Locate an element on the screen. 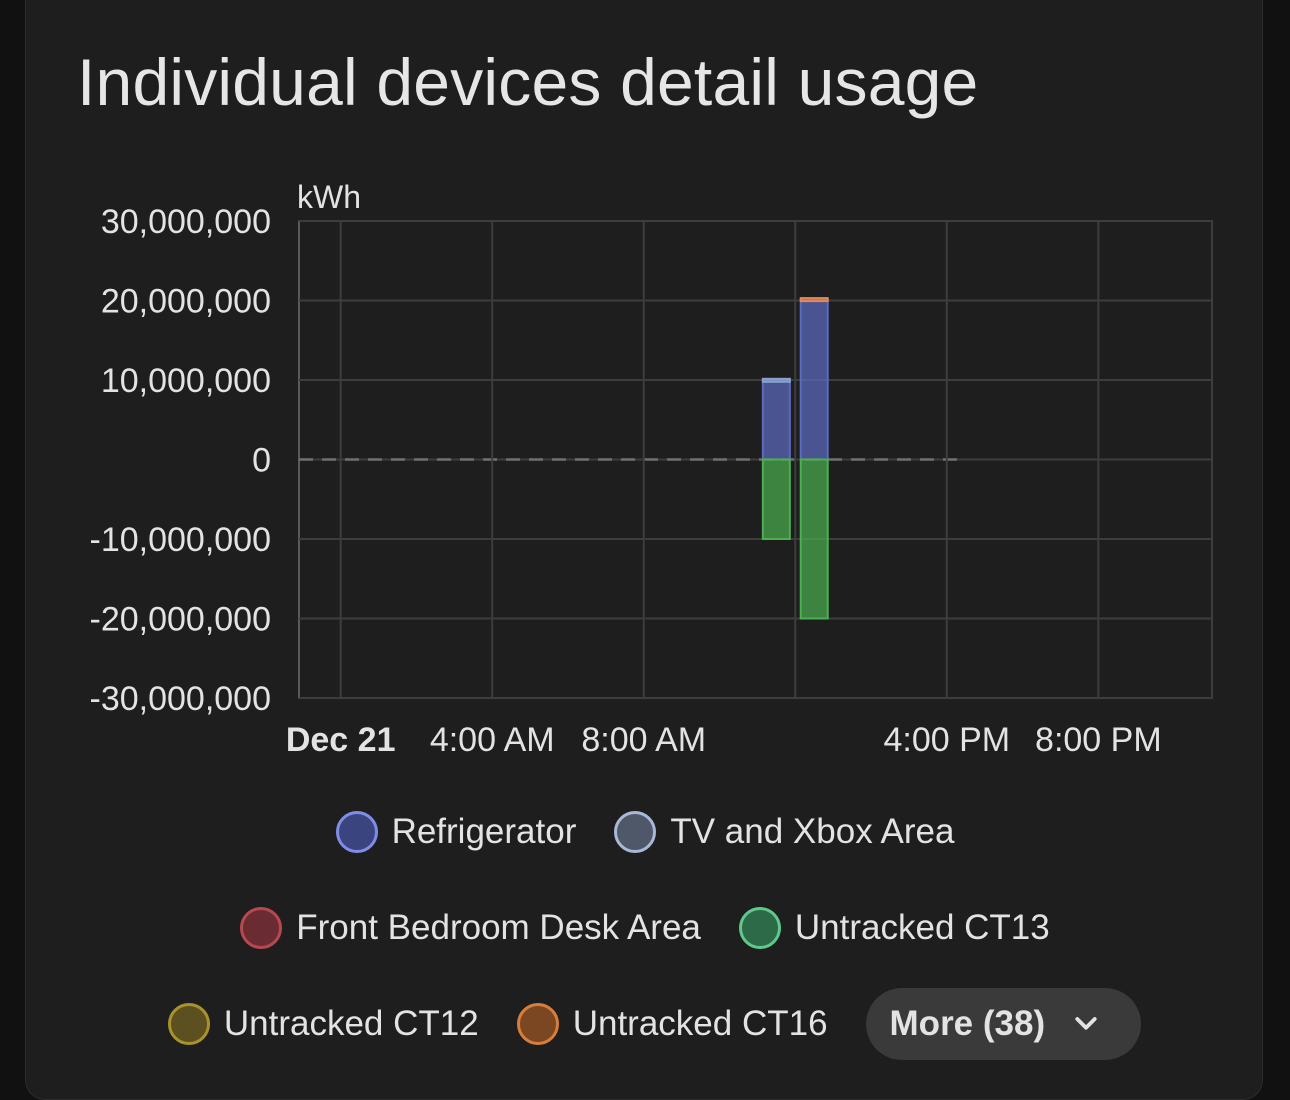  legend-label: TV and Xbox Area is located at coordinates (812, 831).